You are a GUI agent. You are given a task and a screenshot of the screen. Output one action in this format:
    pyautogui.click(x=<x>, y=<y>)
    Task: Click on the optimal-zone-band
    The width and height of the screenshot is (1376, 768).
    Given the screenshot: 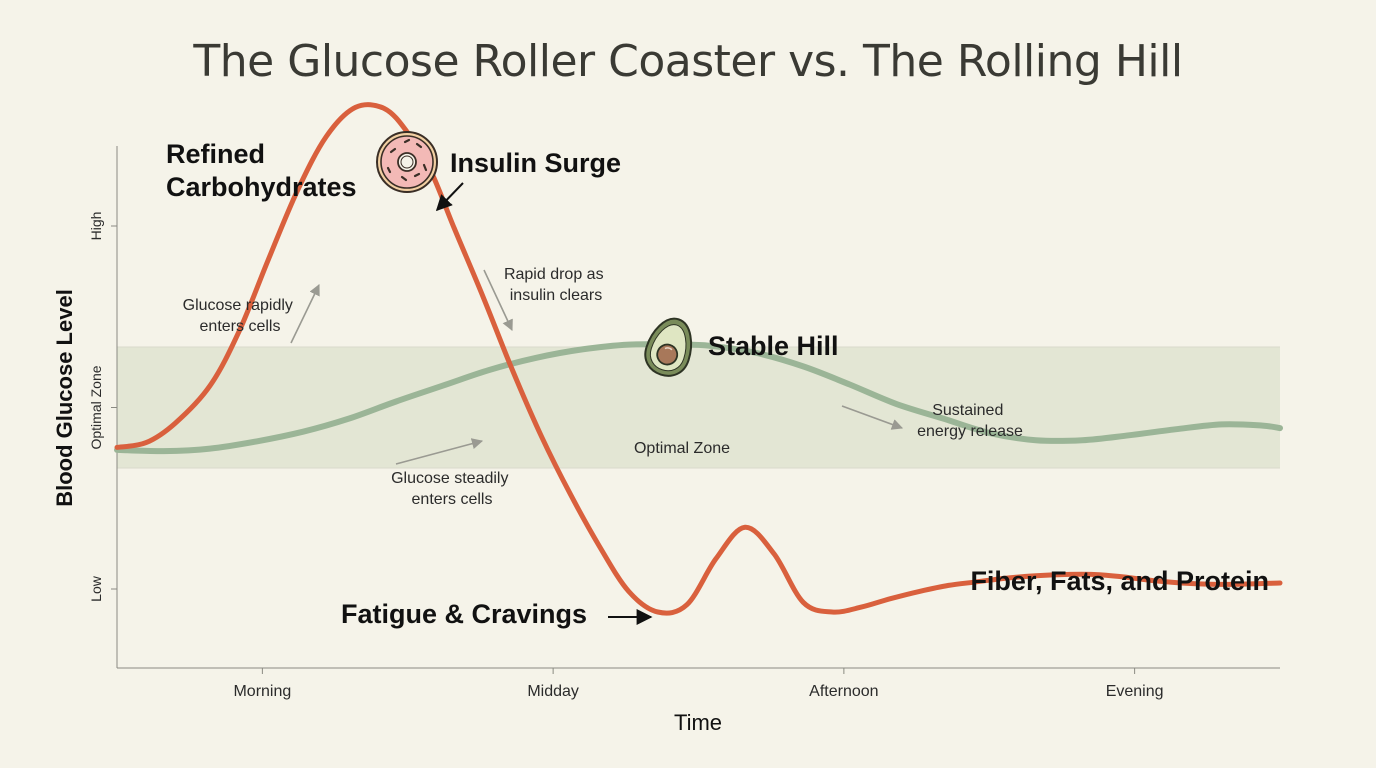 What is the action you would take?
    pyautogui.click(x=698, y=407)
    